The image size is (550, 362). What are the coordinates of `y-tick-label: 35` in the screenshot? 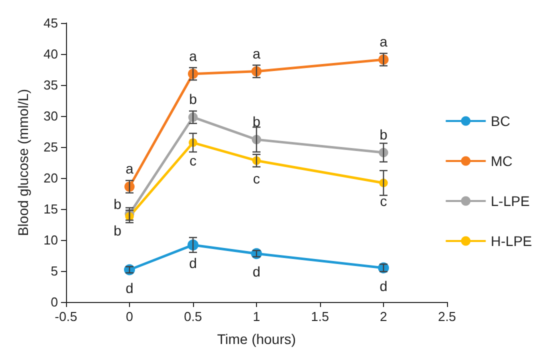 It's located at (51, 85).